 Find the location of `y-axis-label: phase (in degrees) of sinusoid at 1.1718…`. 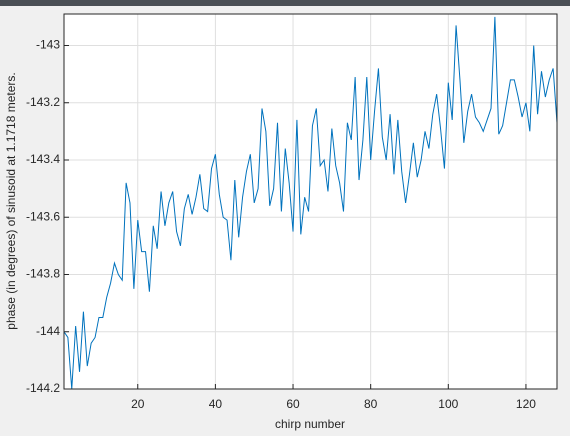

y-axis-label: phase (in degrees) of sinusoid at 1.1718… is located at coordinates (11, 200).